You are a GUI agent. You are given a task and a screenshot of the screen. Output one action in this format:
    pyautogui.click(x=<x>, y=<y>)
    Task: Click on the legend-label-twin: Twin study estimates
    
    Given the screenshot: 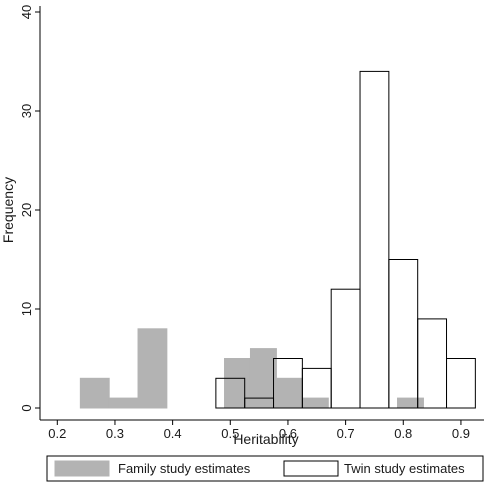 What is the action you would take?
    pyautogui.click(x=404, y=468)
    